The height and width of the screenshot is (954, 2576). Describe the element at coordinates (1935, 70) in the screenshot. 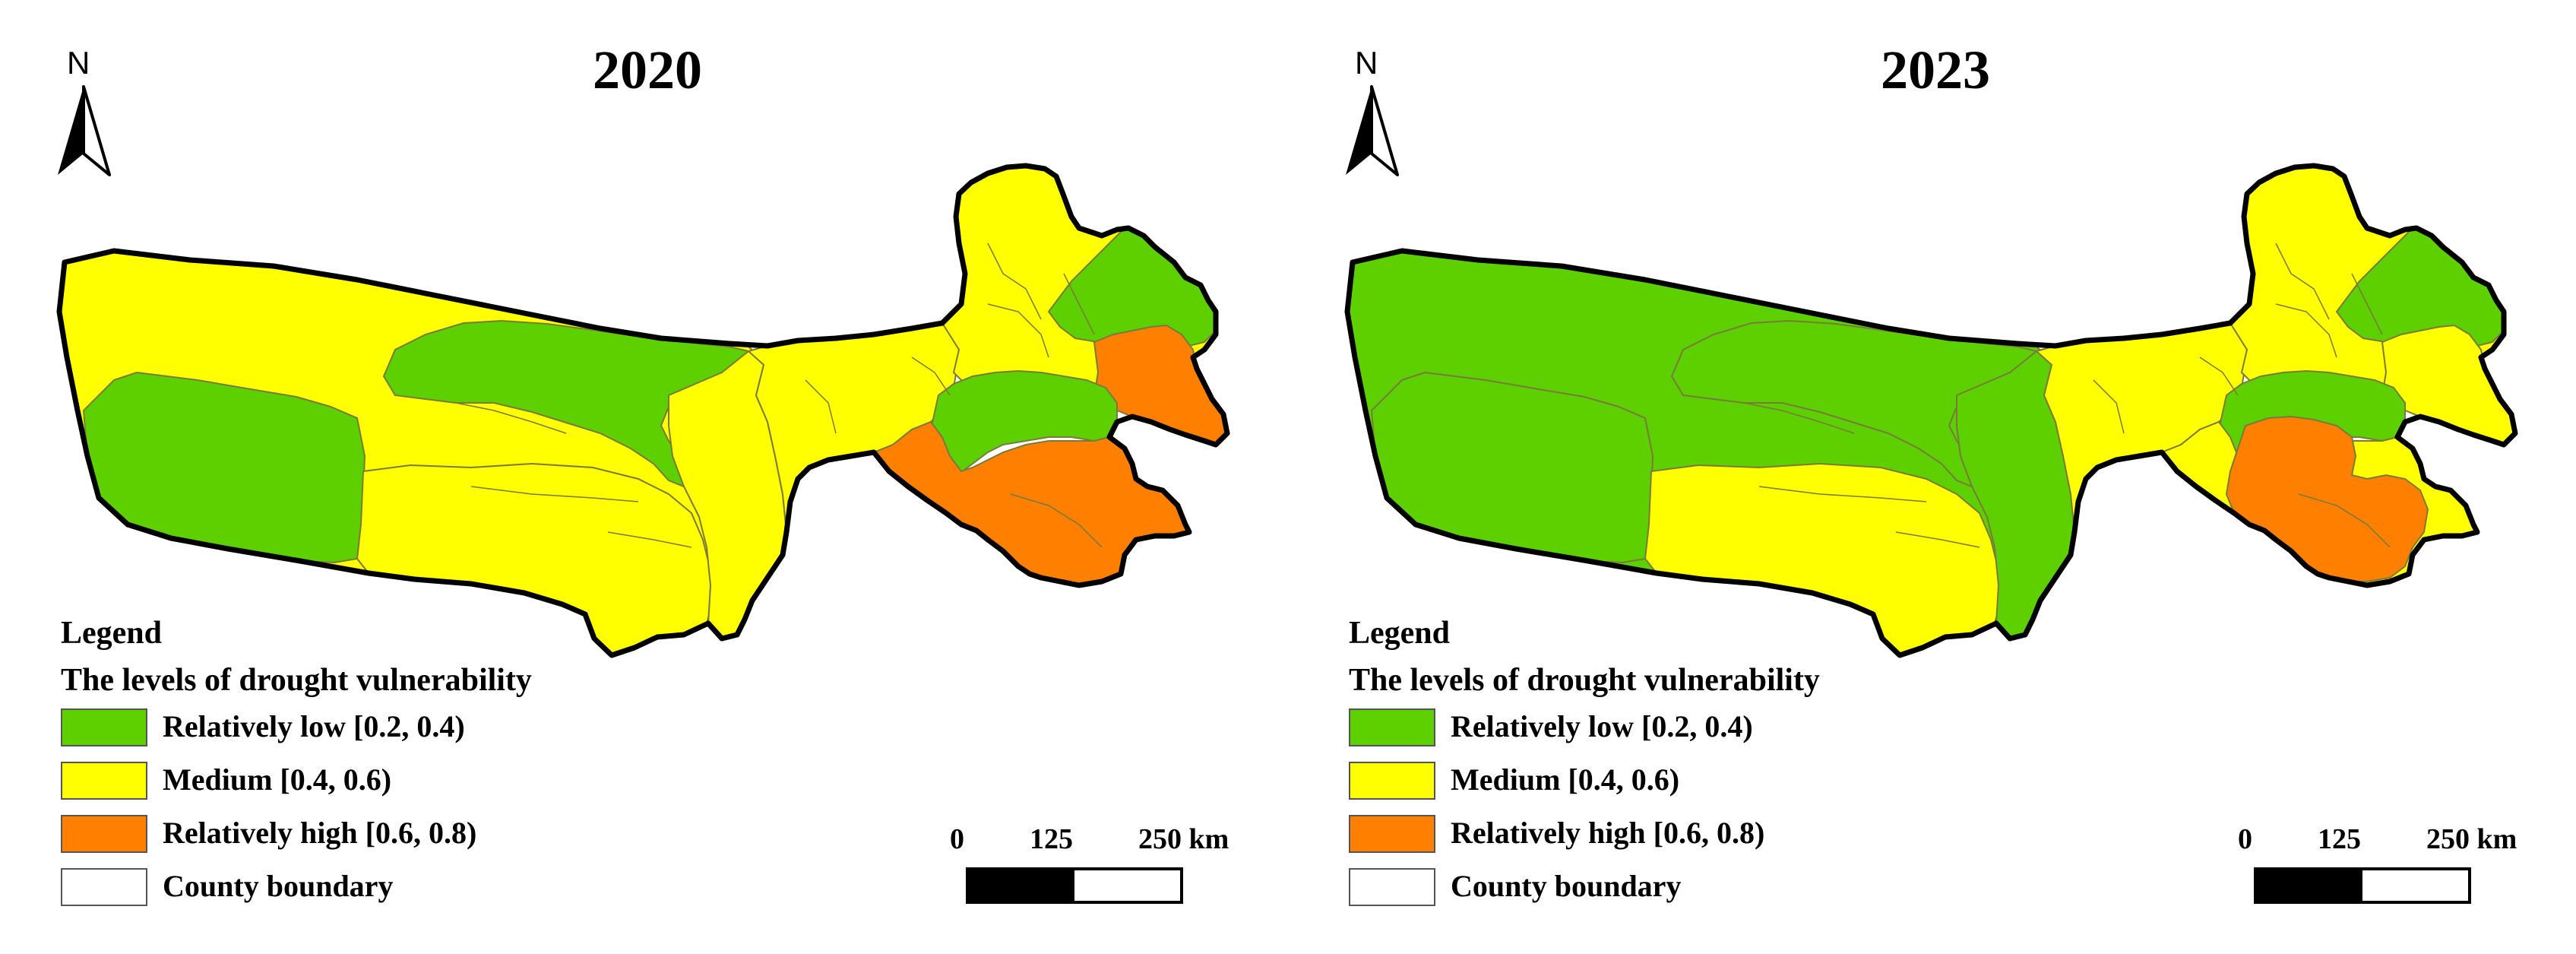

I see `panel-title: 2023` at that location.